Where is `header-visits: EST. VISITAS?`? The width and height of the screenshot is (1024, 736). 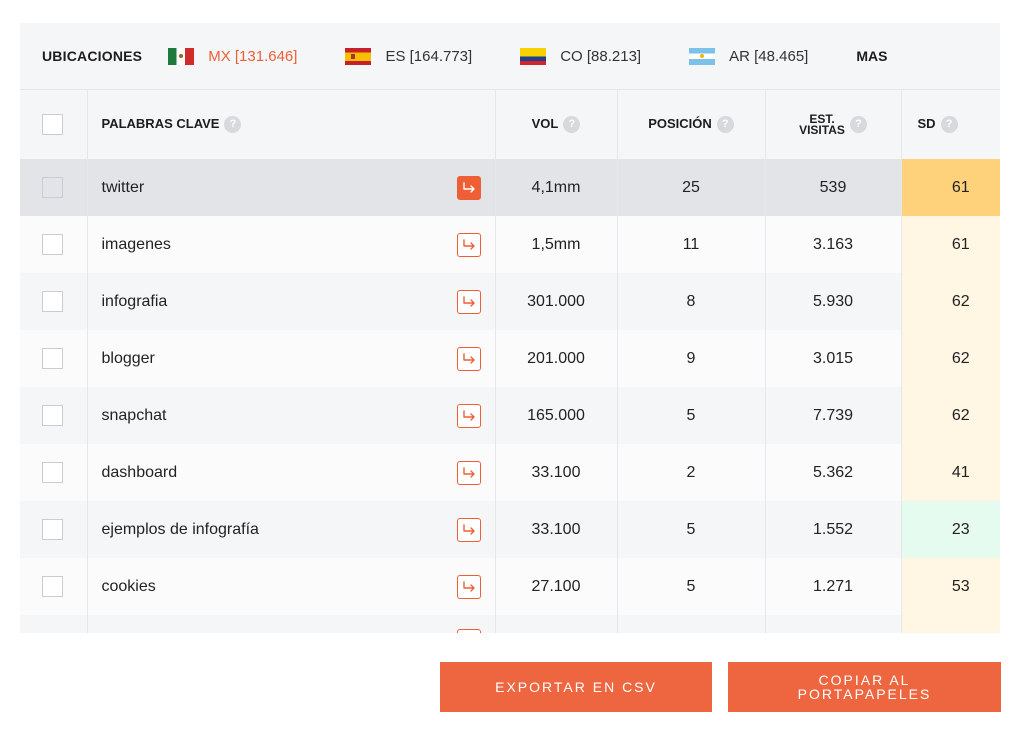 header-visits: EST. VISITAS? is located at coordinates (832, 124).